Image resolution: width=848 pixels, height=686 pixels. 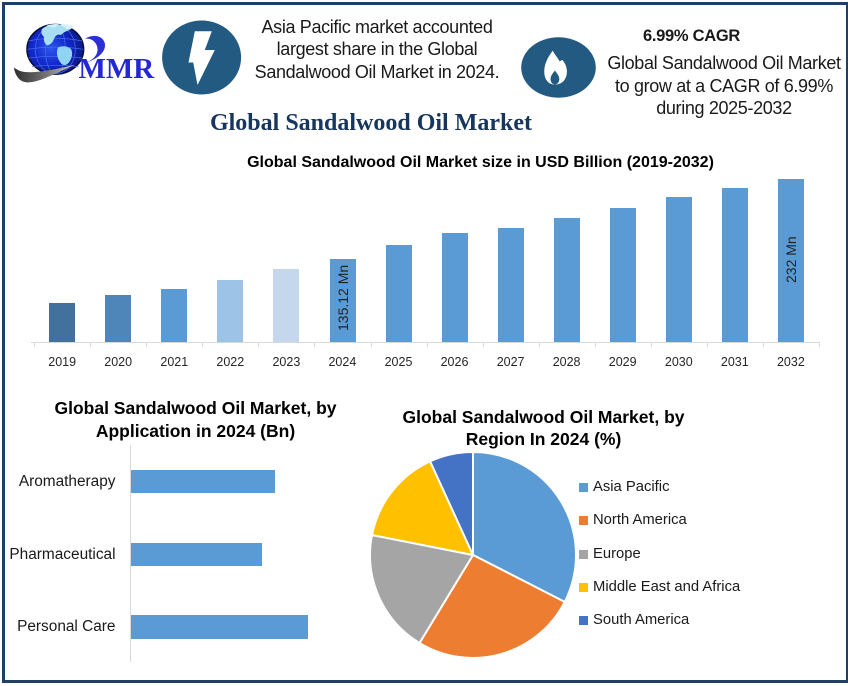 What do you see at coordinates (117, 69) in the screenshot?
I see `svg-text: MMR` at bounding box center [117, 69].